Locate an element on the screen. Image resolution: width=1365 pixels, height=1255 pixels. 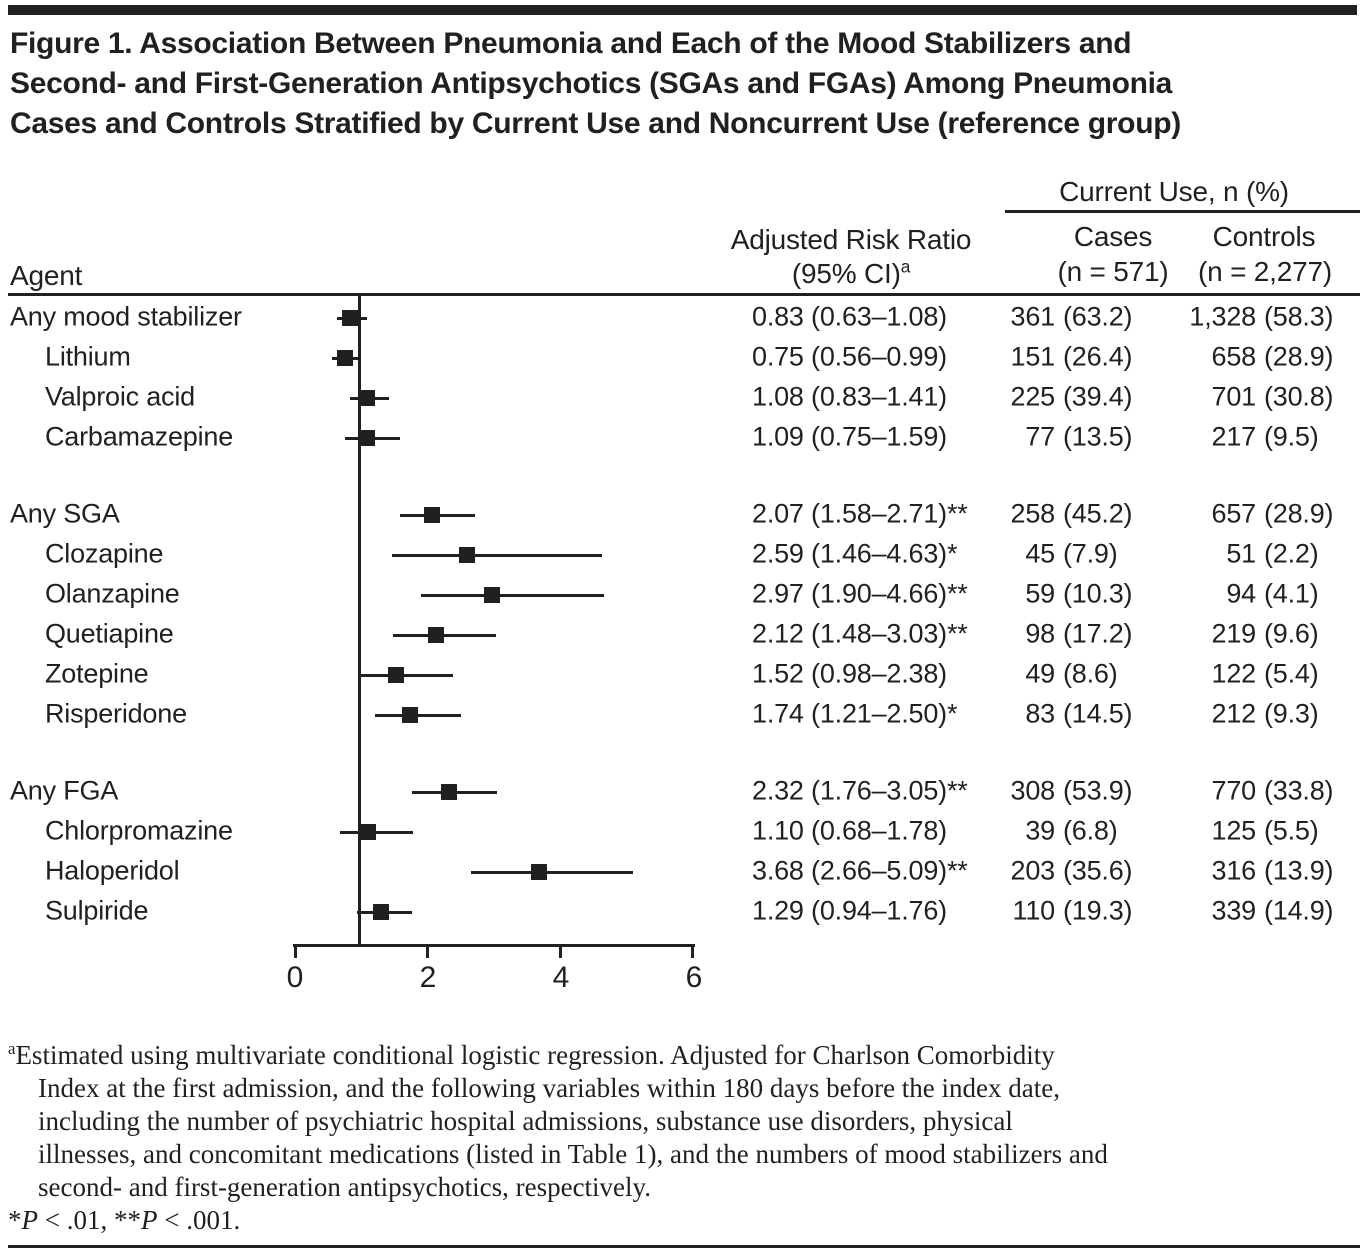
cases-percent: (45.2) is located at coordinates (1098, 513).